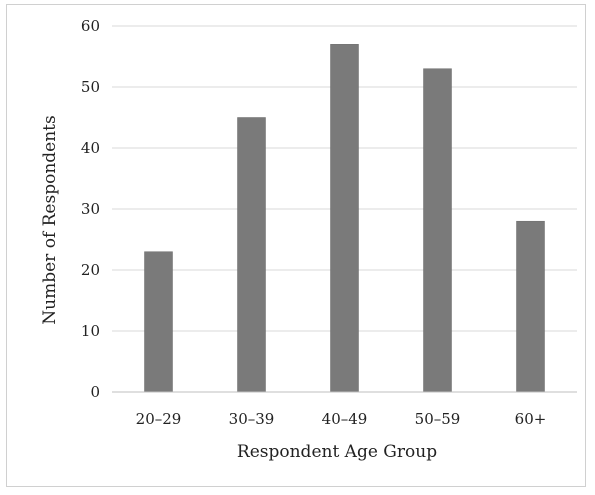 The image size is (595, 495). I want to click on y-tick-label: 30, so click(90, 209).